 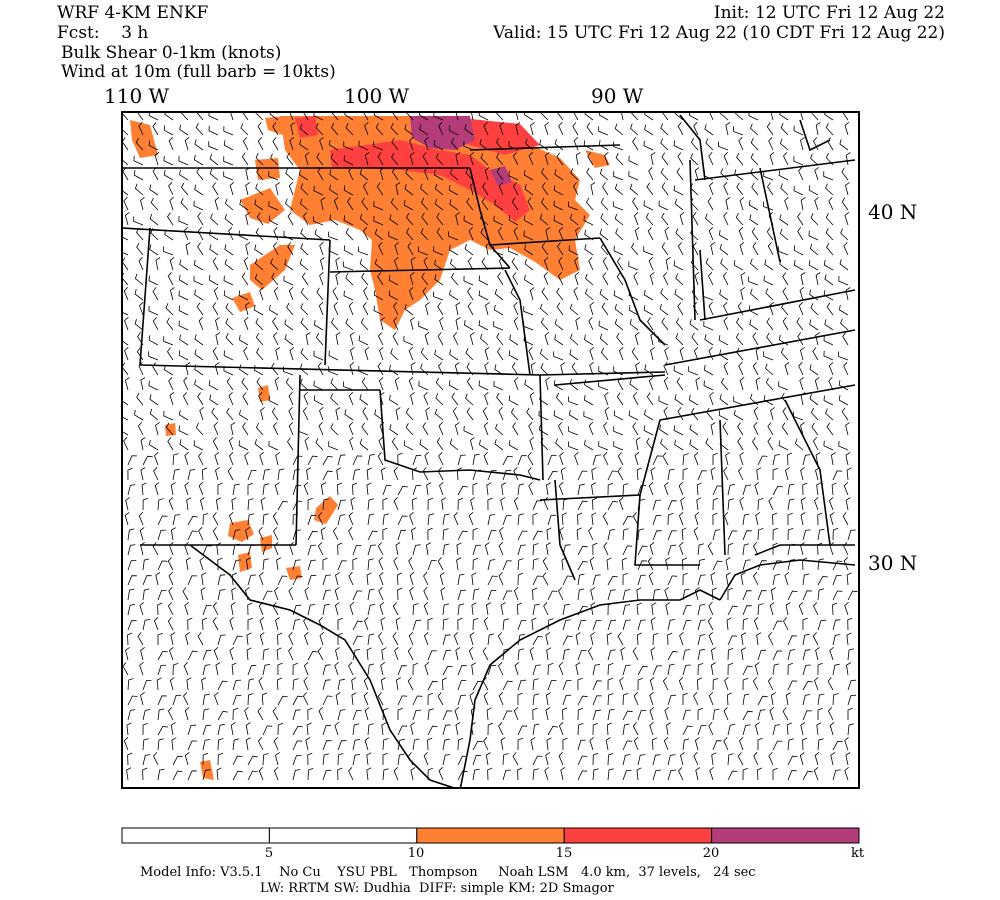 What do you see at coordinates (416, 853) in the screenshot?
I see `colorbar-tick-10: 10` at bounding box center [416, 853].